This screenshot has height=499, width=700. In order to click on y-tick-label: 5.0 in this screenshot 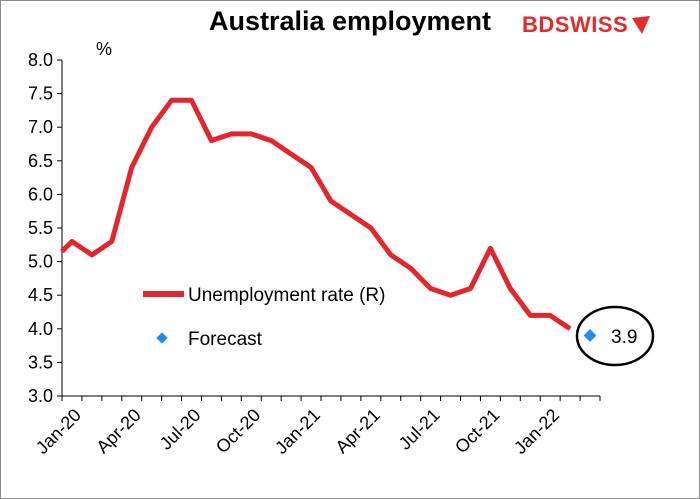, I will do `click(40, 262)`.